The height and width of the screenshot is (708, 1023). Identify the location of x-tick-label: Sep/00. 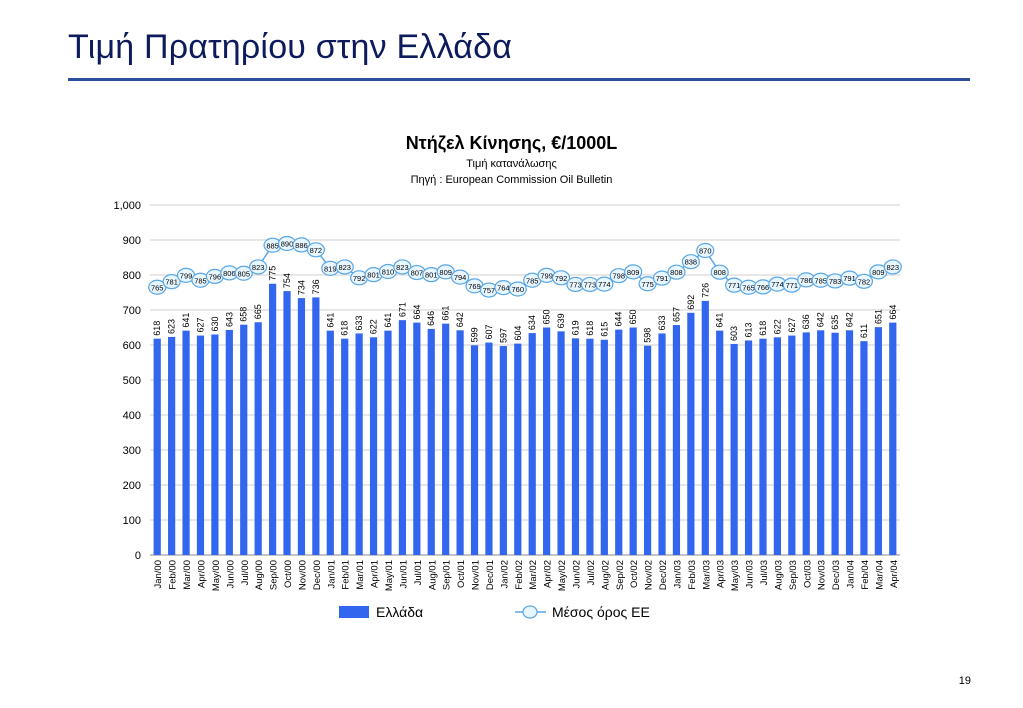
(274, 575).